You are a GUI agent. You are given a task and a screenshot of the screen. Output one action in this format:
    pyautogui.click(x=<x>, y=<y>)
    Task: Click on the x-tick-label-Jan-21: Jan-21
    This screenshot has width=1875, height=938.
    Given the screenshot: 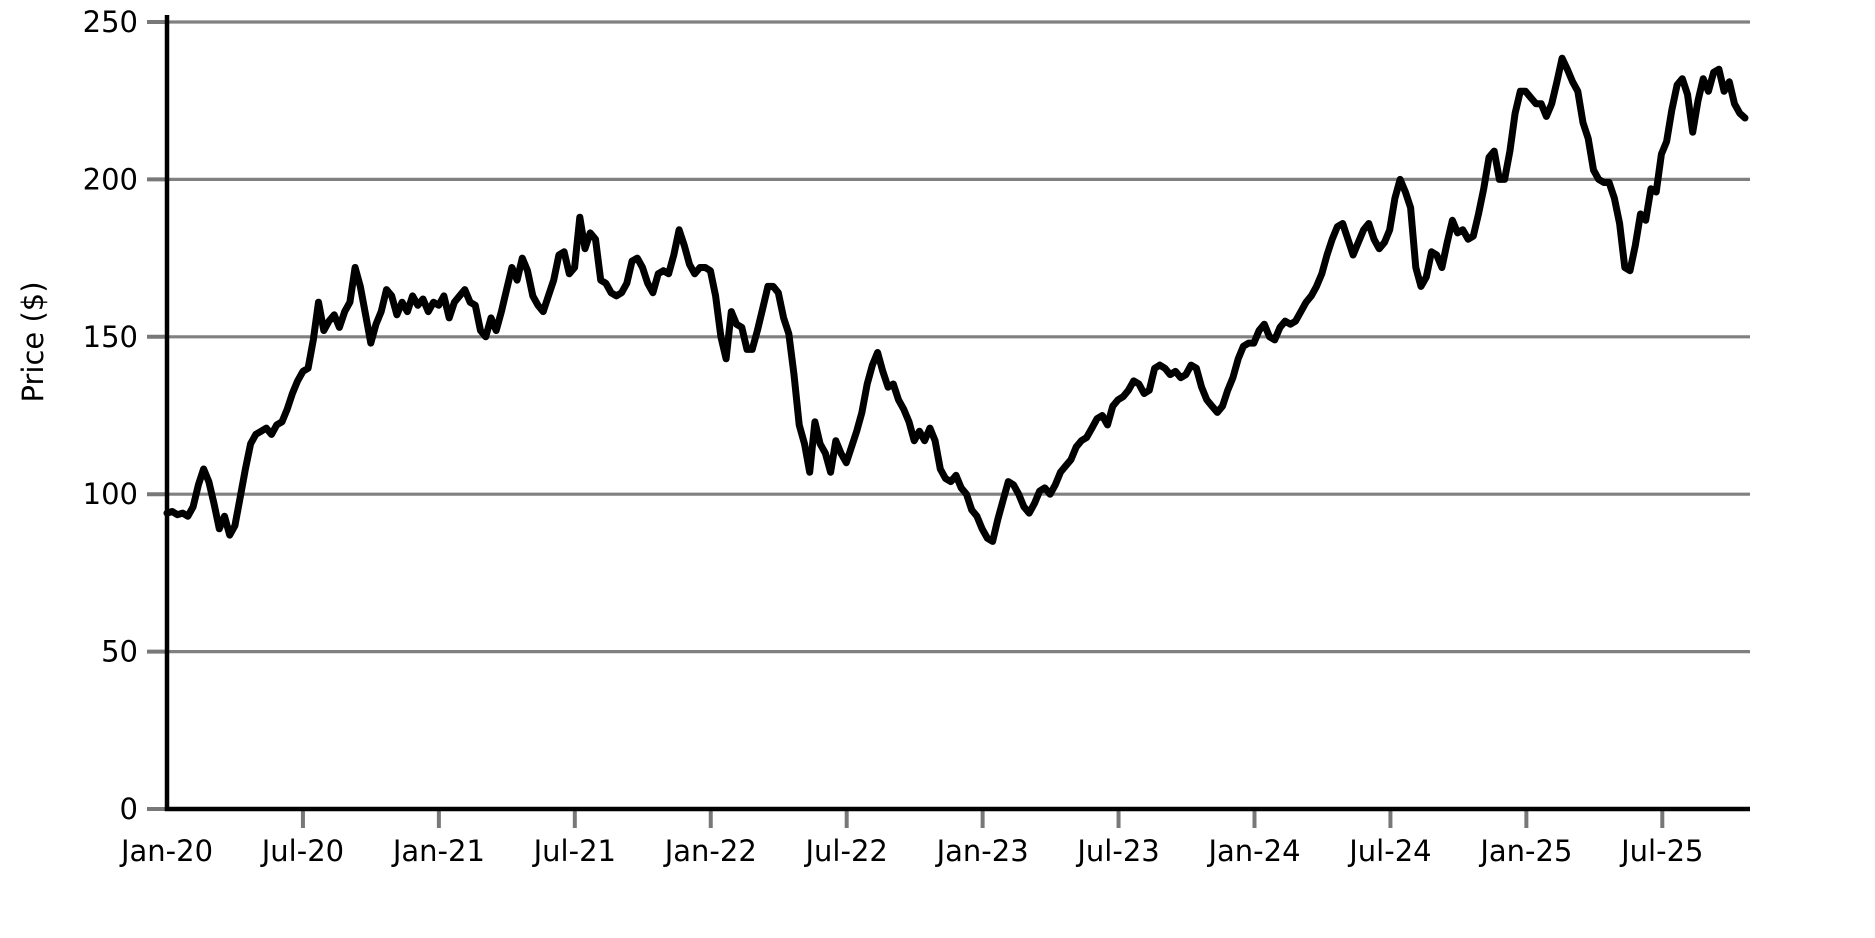 What is the action you would take?
    pyautogui.click(x=438, y=851)
    